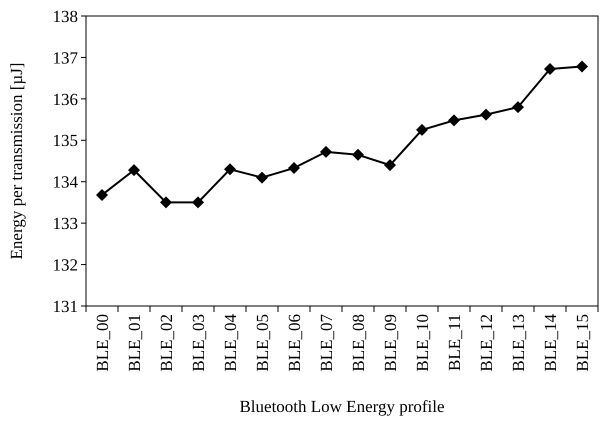 This screenshot has height=426, width=606. What do you see at coordinates (134, 343) in the screenshot?
I see `x-tick-label: BLE_01` at bounding box center [134, 343].